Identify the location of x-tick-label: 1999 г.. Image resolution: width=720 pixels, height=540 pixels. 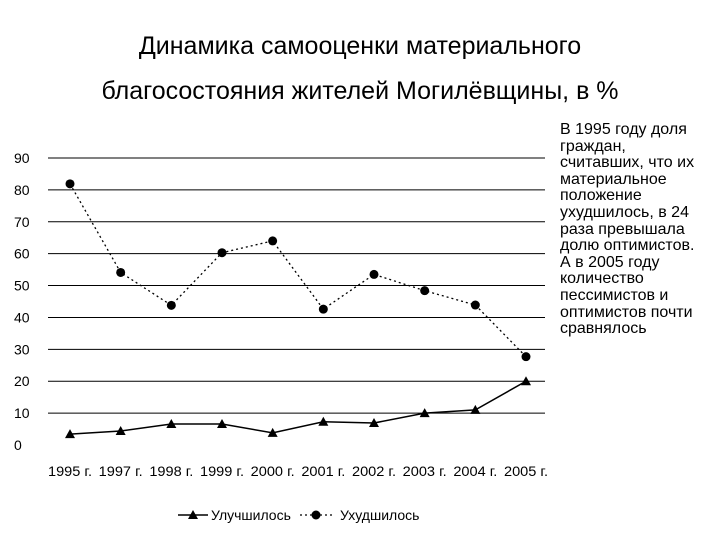
(222, 471).